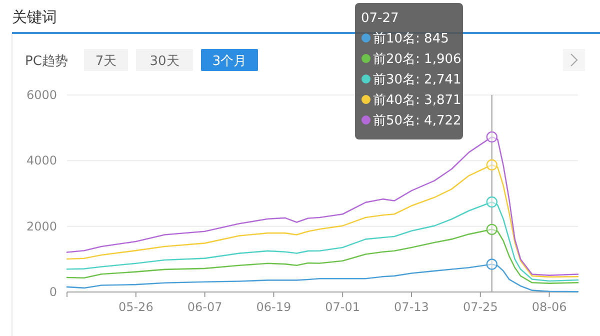 Image resolution: width=600 pixels, height=336 pixels. What do you see at coordinates (41, 226) in the screenshot?
I see `y-tick-label: 2000` at bounding box center [41, 226].